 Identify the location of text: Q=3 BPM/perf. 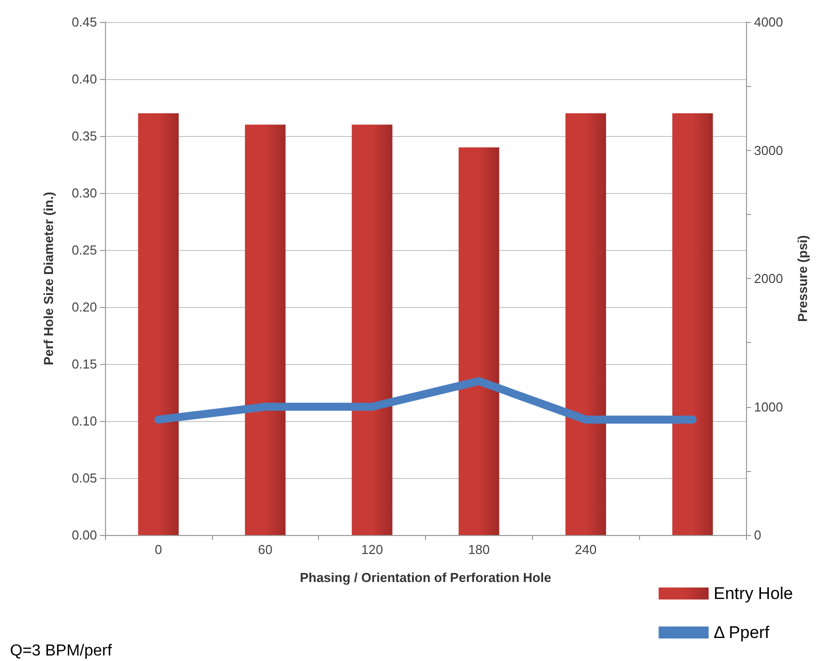
(61, 651).